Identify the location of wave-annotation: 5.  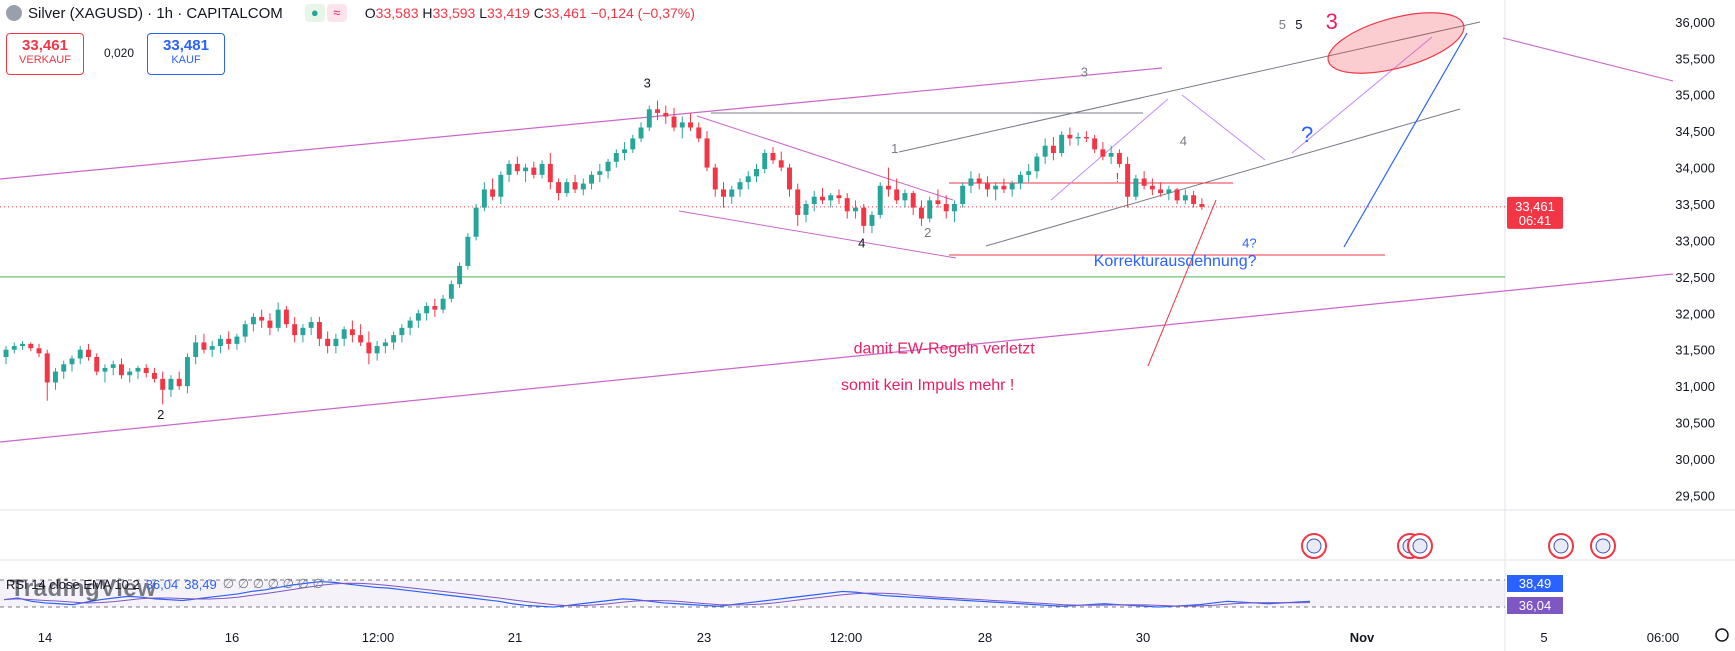
(1282, 24).